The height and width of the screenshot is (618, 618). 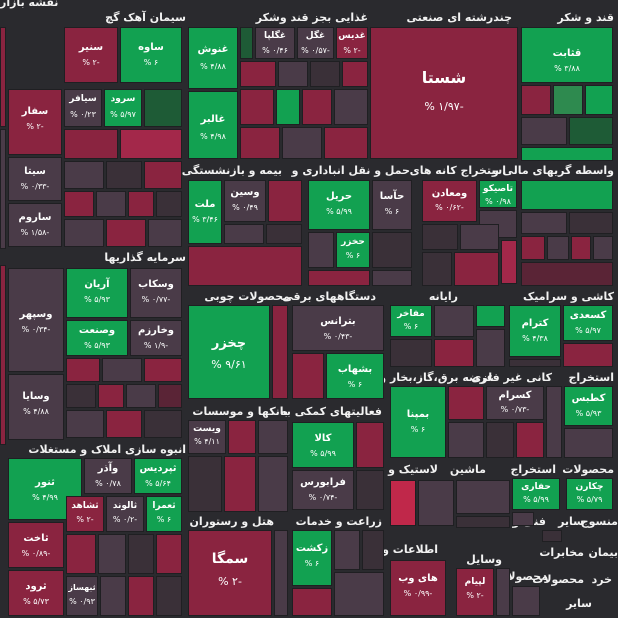 What do you see at coordinates (158, 476) in the screenshot?
I see `stock-tile: ثپردیس ۵/۶۴ %` at bounding box center [158, 476].